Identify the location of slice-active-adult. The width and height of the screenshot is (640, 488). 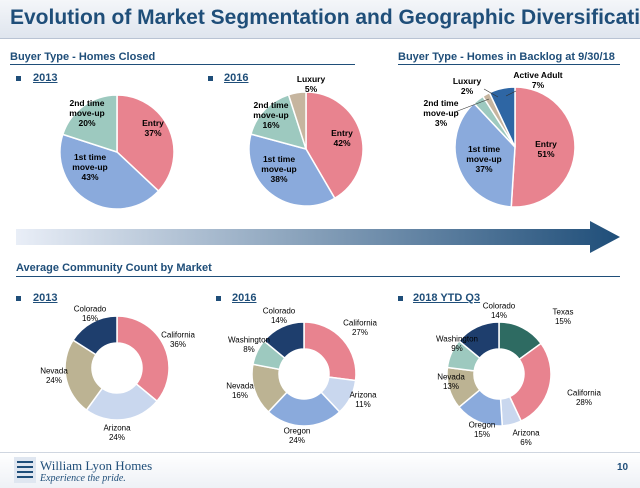
(502, 117).